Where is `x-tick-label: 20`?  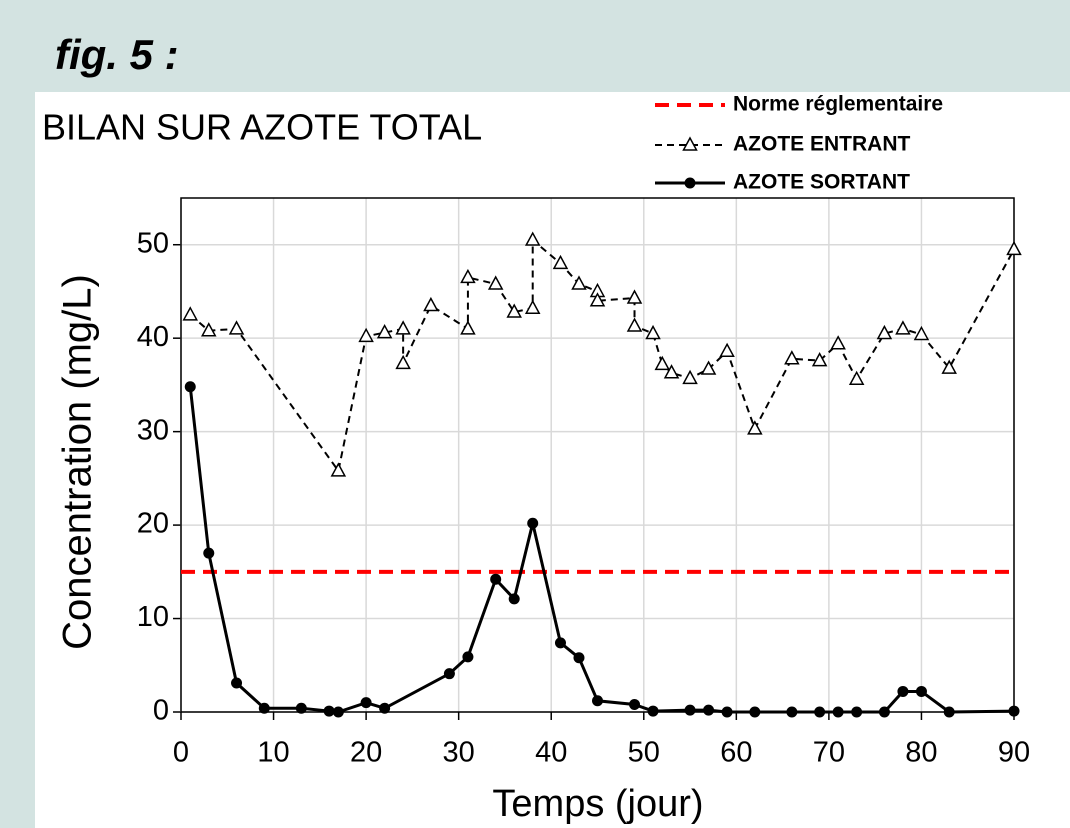 x-tick-label: 20 is located at coordinates (366, 753).